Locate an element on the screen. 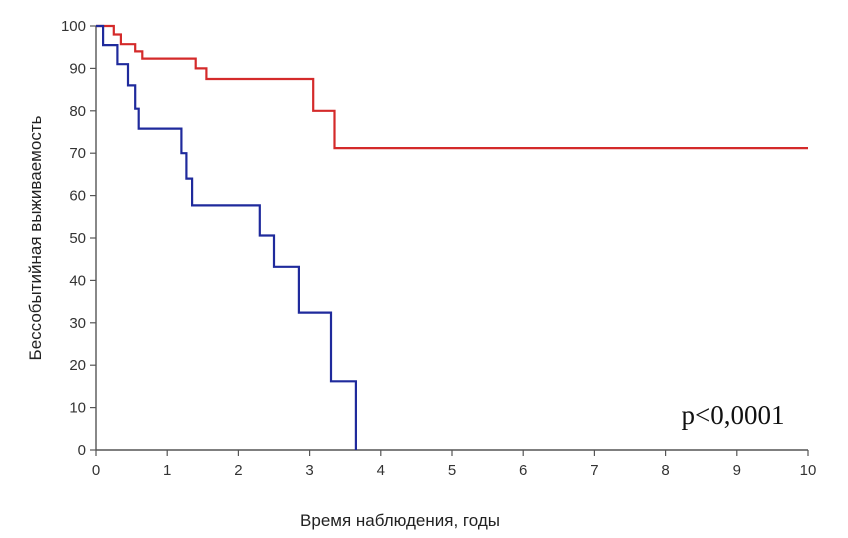 This screenshot has height=538, width=848. x-tick-label: 2 is located at coordinates (238, 470).